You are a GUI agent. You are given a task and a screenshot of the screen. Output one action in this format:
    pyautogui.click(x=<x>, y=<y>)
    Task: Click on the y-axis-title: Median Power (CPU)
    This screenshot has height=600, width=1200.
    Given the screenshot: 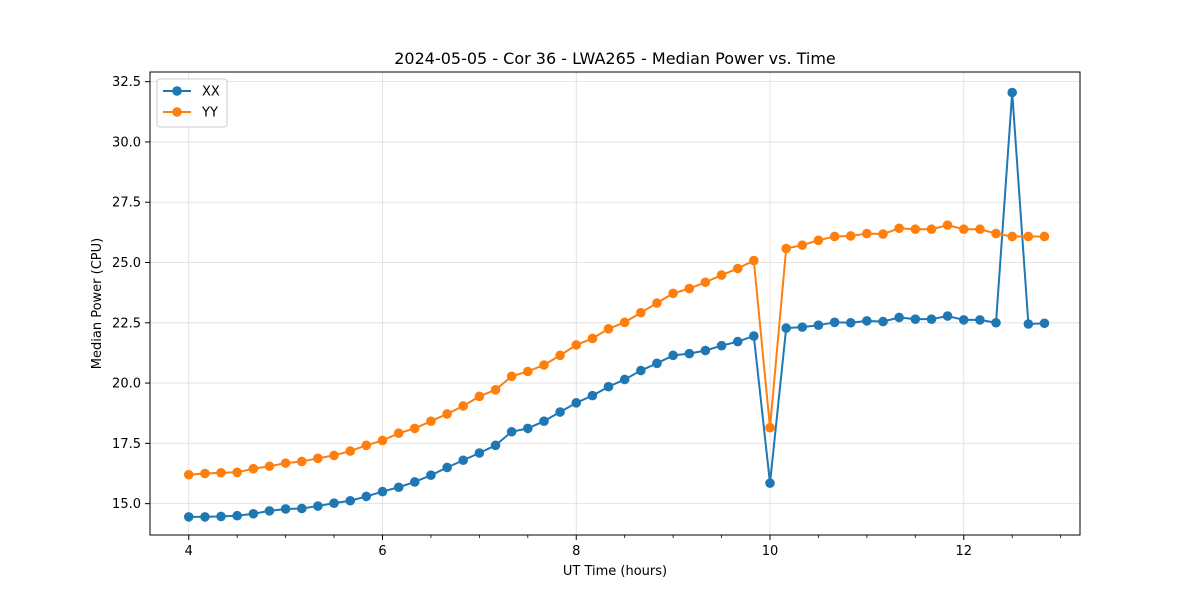 What is the action you would take?
    pyautogui.click(x=97, y=303)
    